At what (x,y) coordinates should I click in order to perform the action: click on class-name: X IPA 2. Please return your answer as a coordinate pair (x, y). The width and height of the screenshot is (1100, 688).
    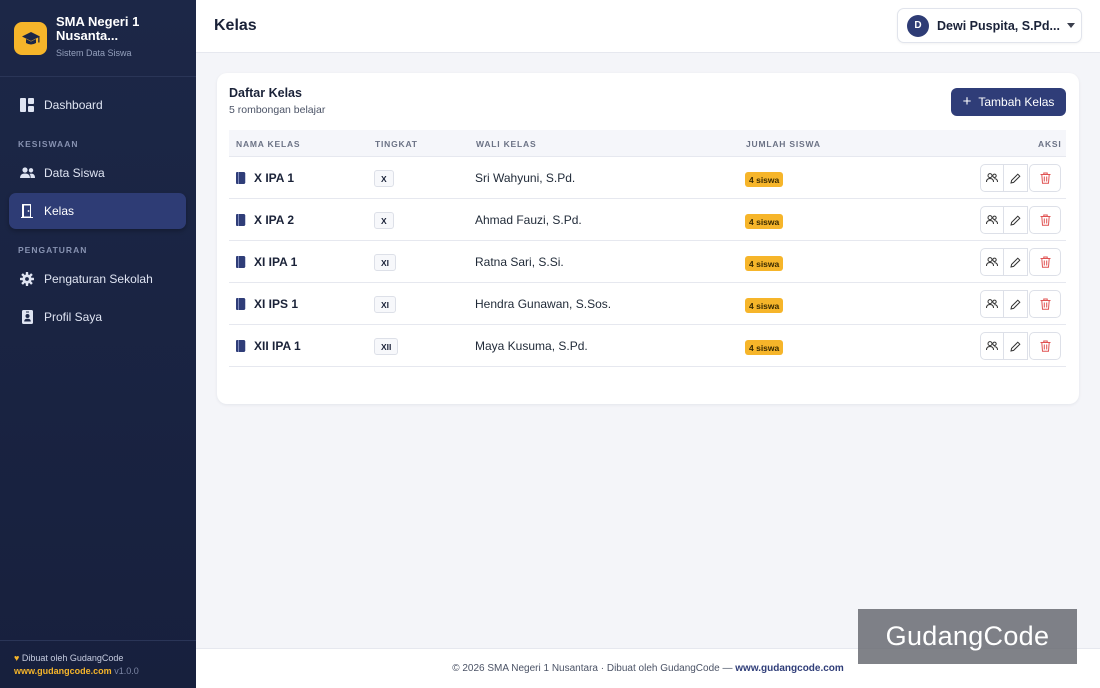
    Looking at the image, I should click on (265, 220).